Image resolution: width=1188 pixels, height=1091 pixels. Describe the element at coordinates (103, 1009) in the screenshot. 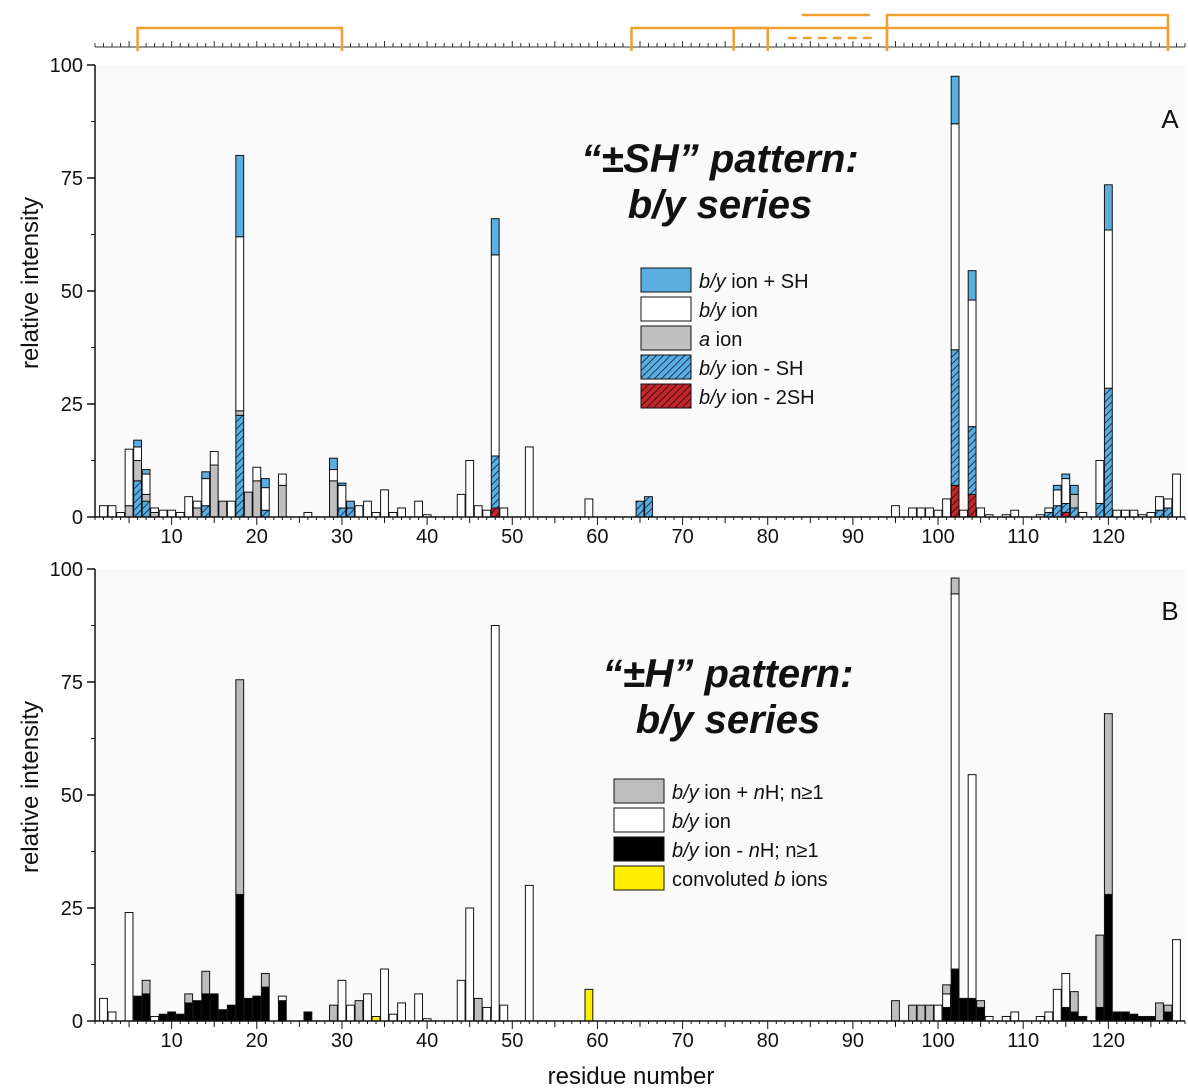

I see `bar-b-2-ion` at that location.